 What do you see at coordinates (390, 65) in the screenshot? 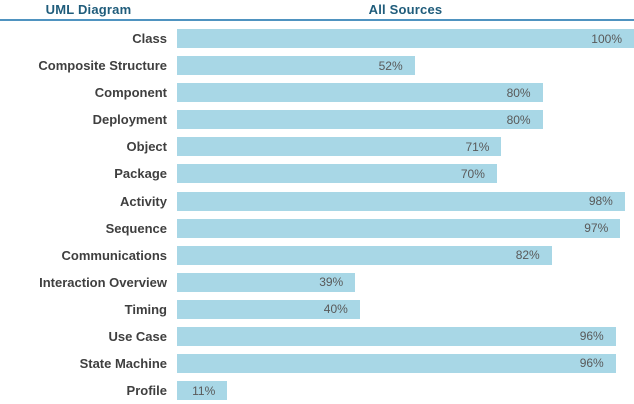
I see `value-label: 52%` at bounding box center [390, 65].